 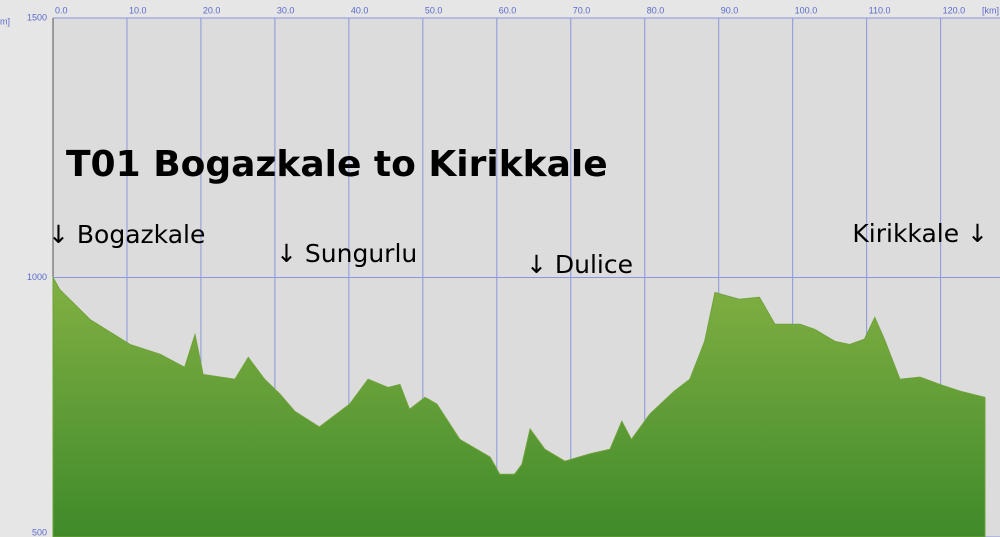 I want to click on x-tick-label: 40.0, so click(x=360, y=10).